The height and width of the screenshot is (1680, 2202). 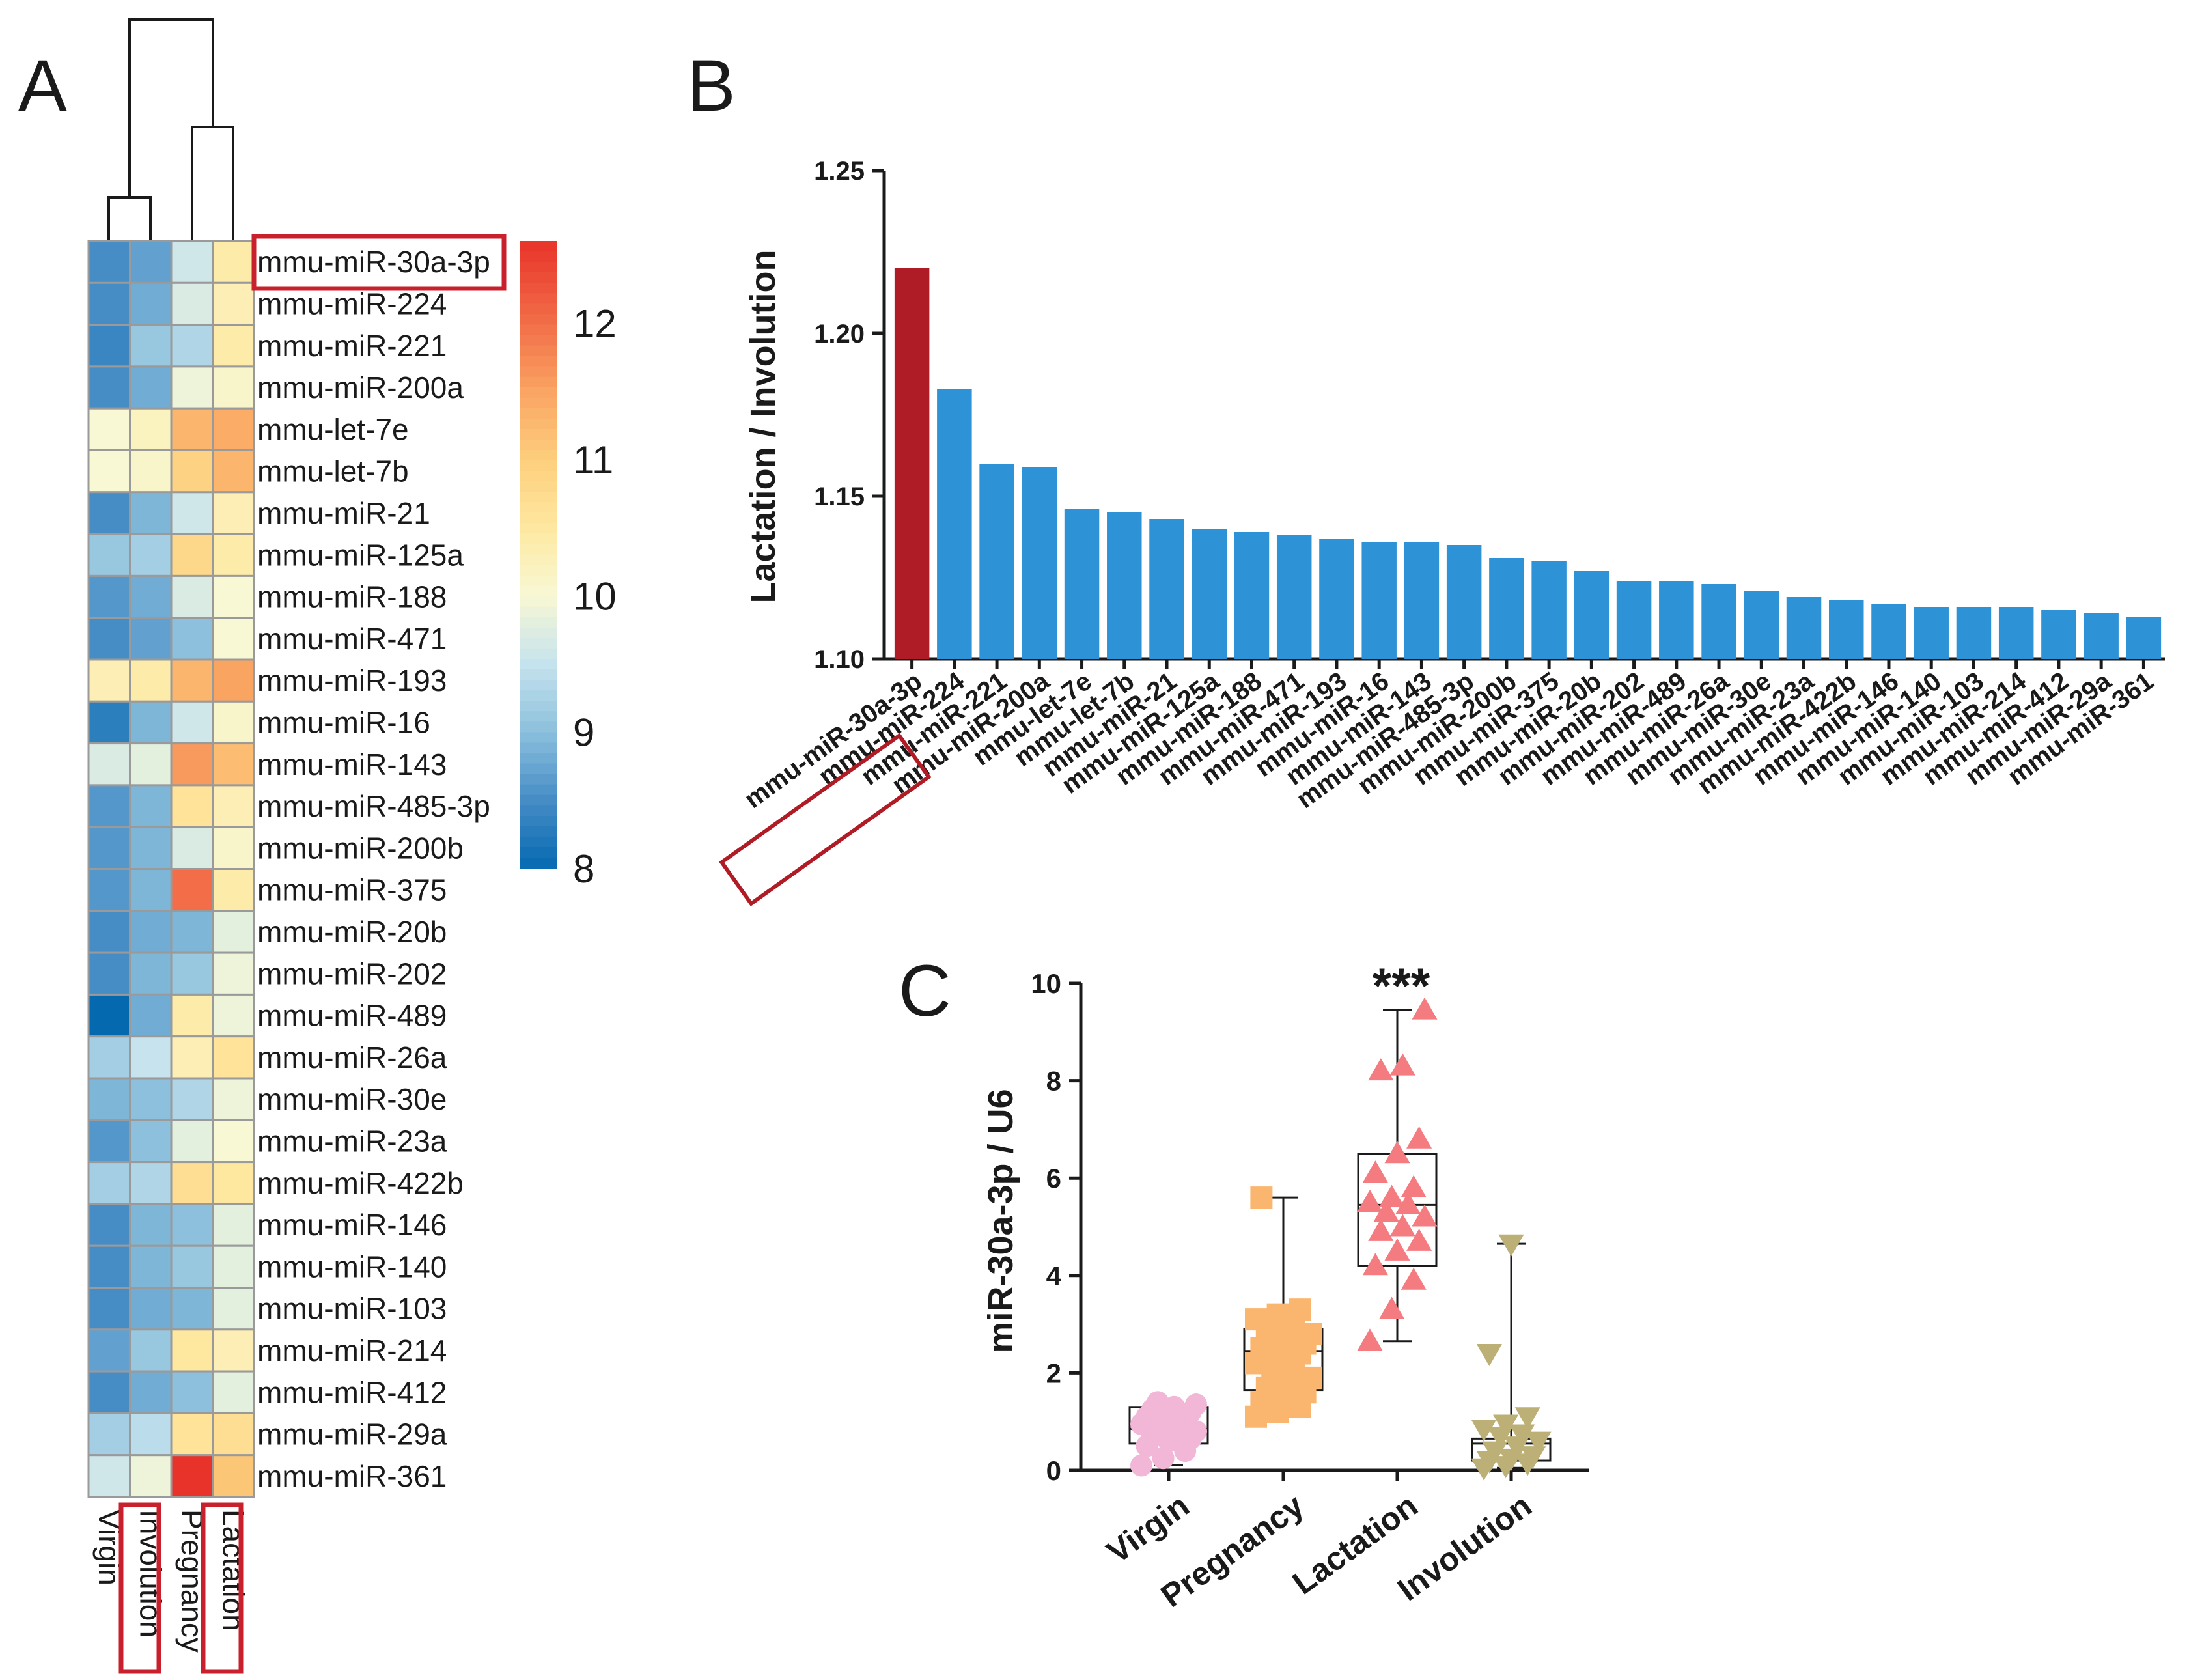 I want to click on dendro-branch-virgin-involution, so click(x=129, y=218).